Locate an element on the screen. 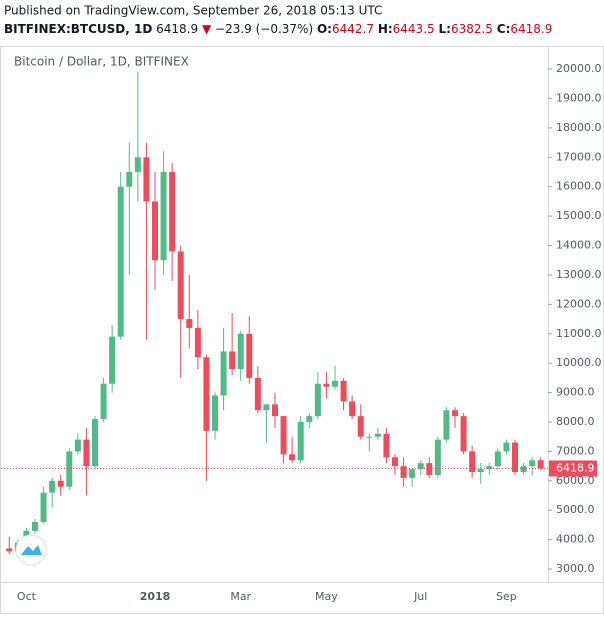 The height and width of the screenshot is (618, 604). x-tick-label: 2018 is located at coordinates (155, 596).